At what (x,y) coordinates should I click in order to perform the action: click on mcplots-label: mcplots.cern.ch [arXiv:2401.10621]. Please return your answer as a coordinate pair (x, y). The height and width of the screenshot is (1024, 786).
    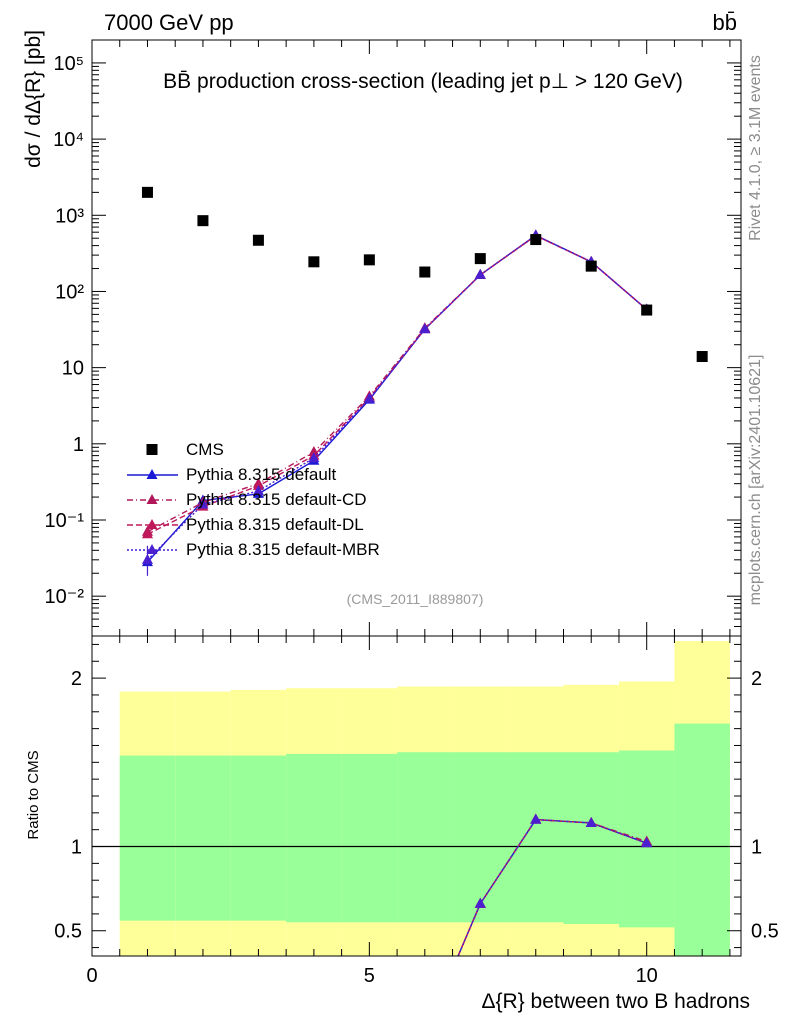
    Looking at the image, I should click on (755, 480).